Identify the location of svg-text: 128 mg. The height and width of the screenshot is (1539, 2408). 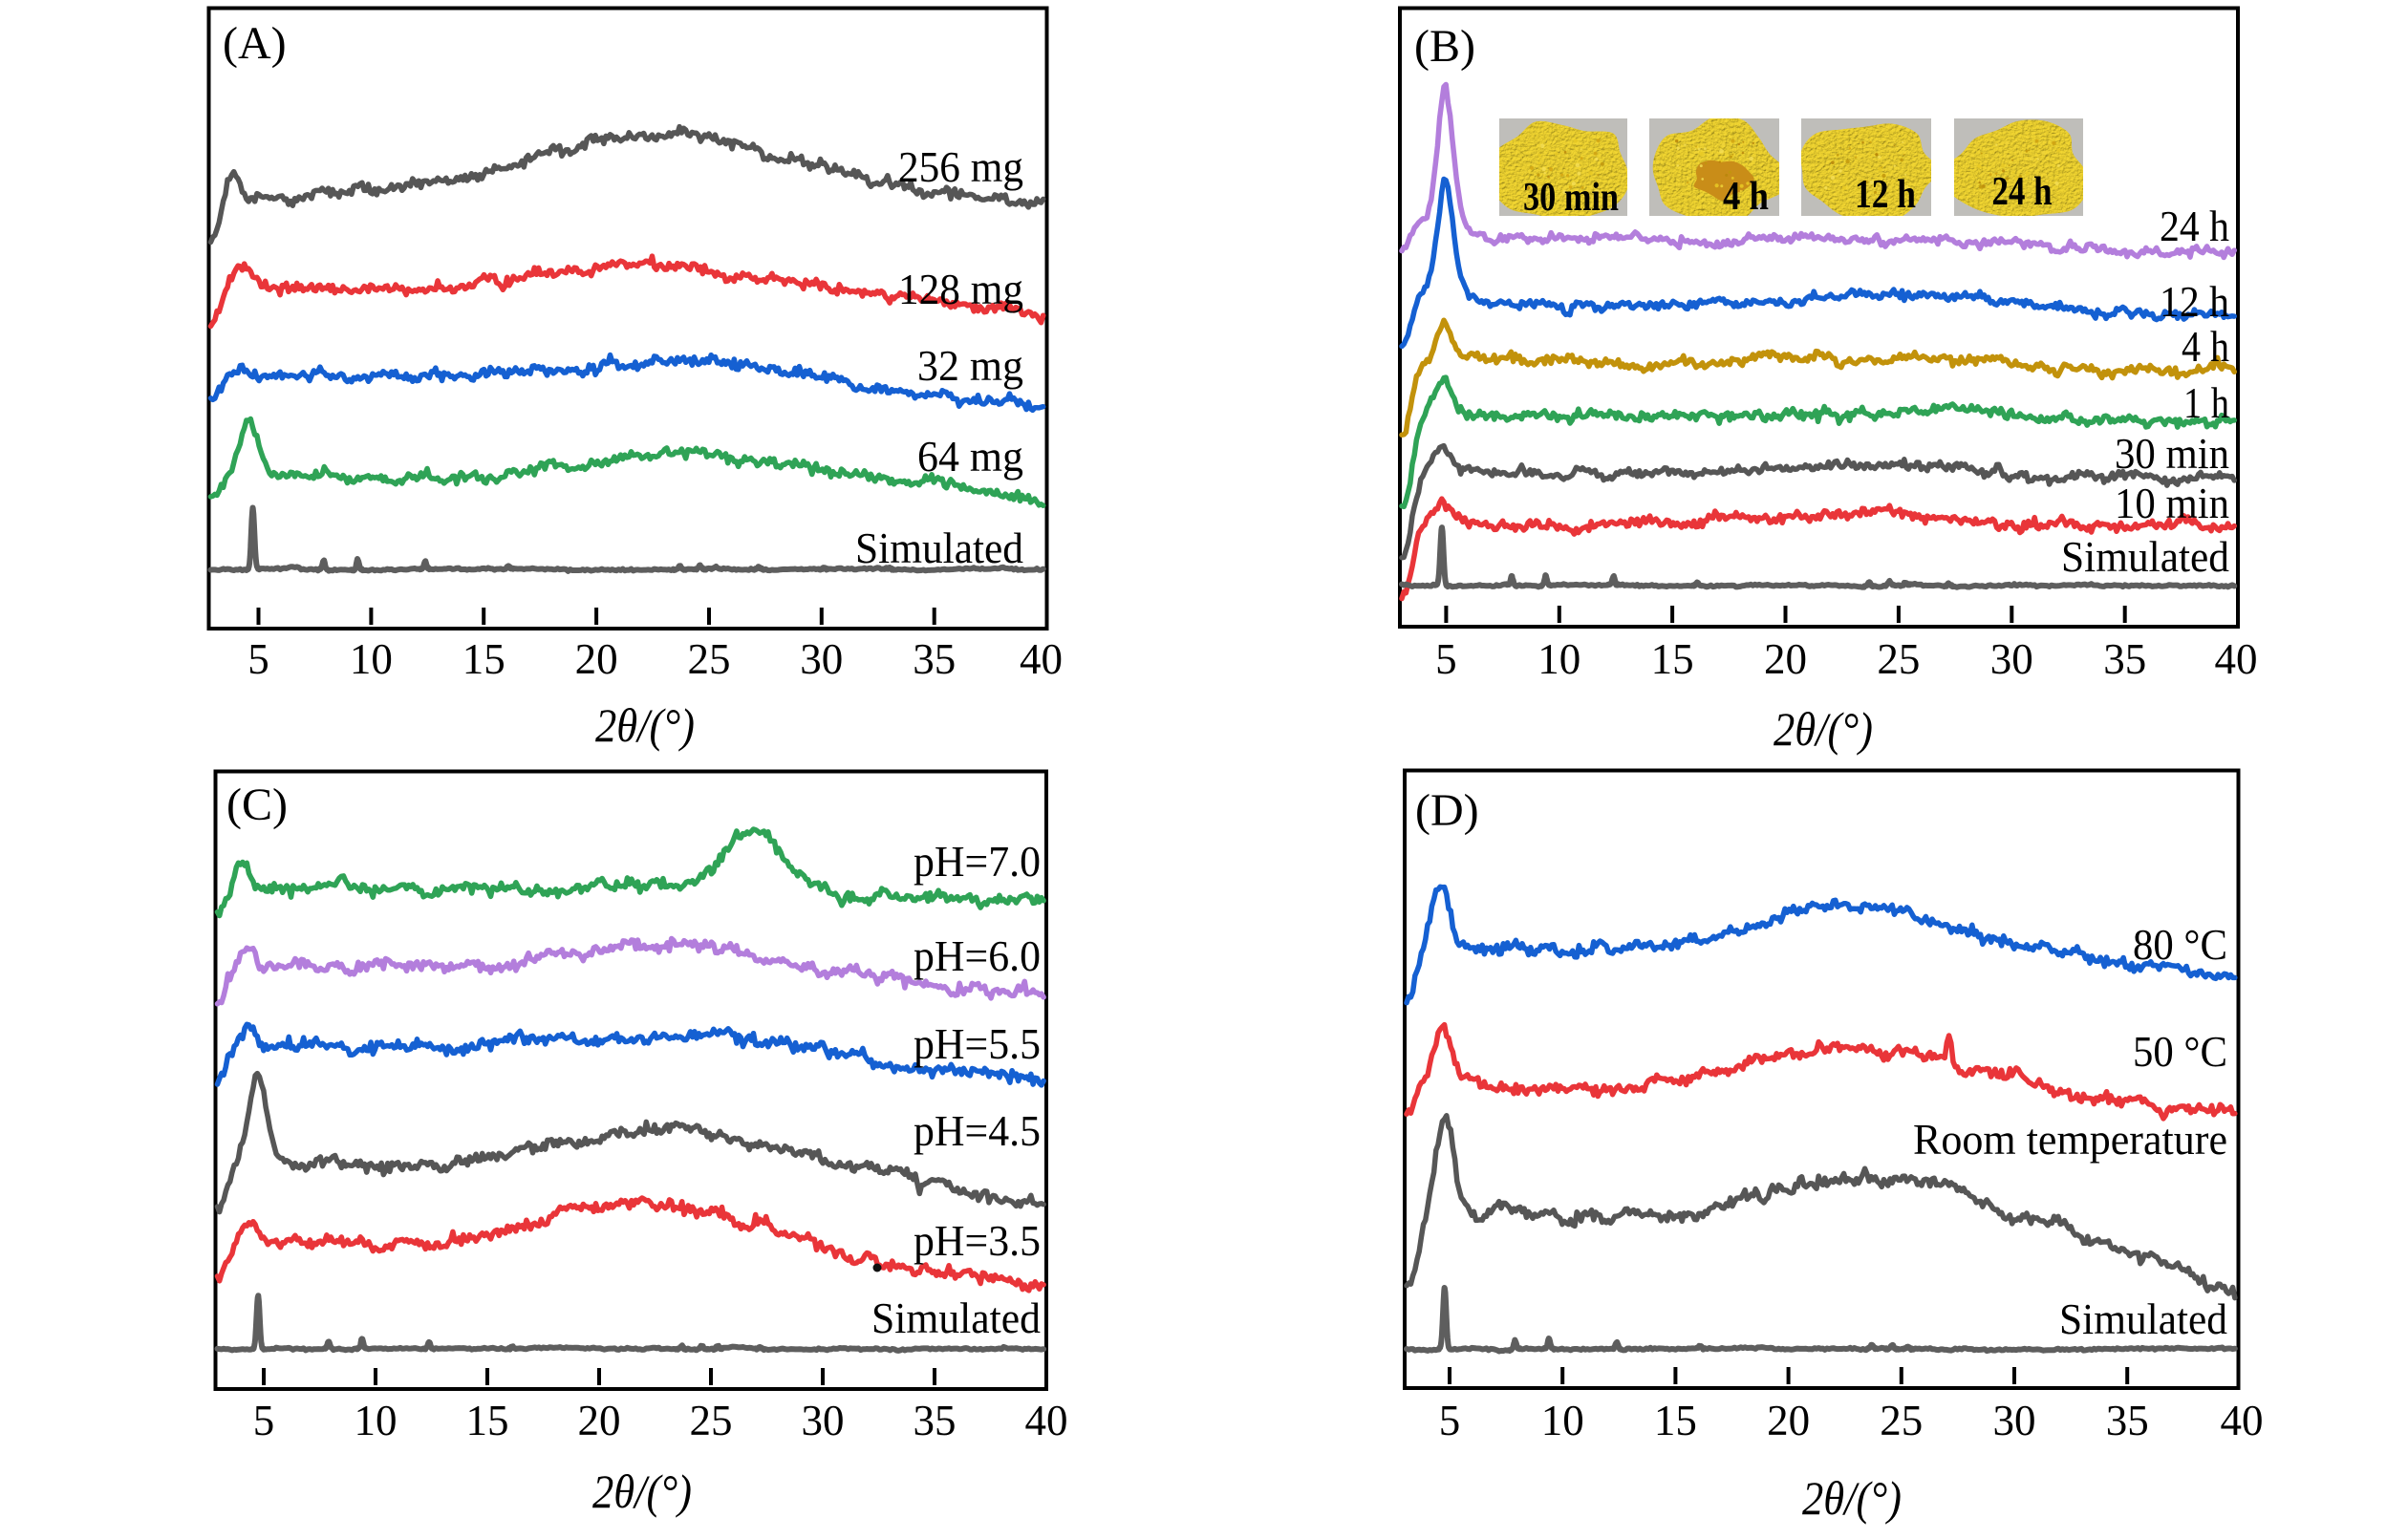
(961, 289).